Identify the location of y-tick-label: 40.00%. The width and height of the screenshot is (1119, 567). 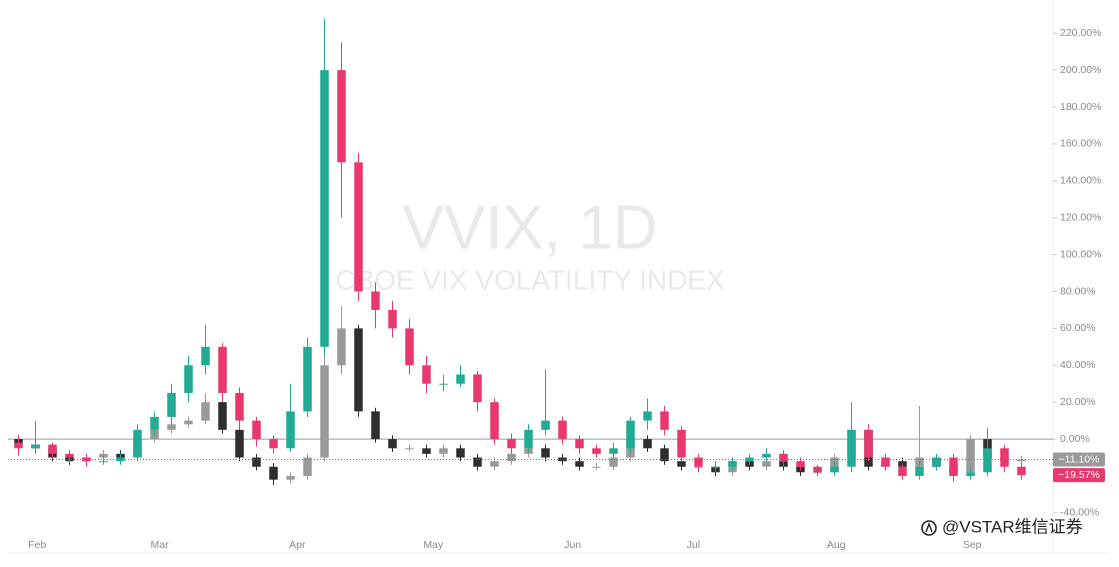
(1078, 365).